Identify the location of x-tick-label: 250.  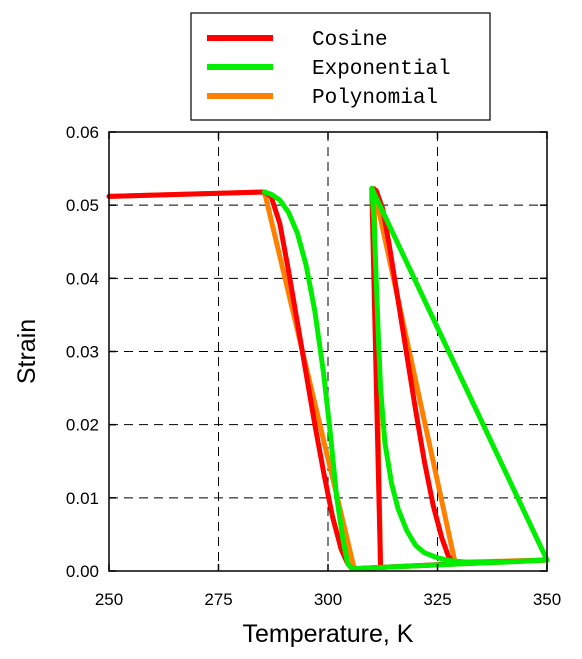
(109, 599).